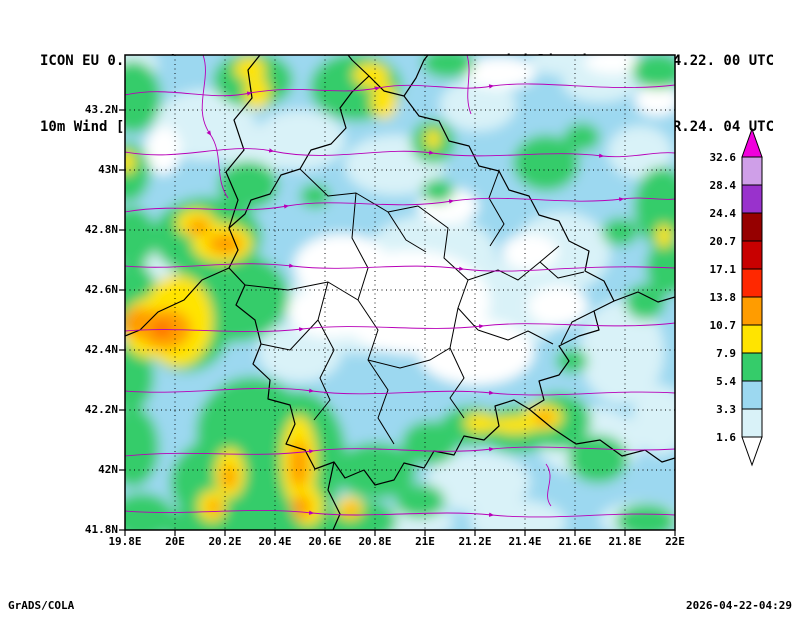 The image size is (800, 618). Describe the element at coordinates (726, 353) in the screenshot. I see `colorbar-level-label: 7.9` at that location.